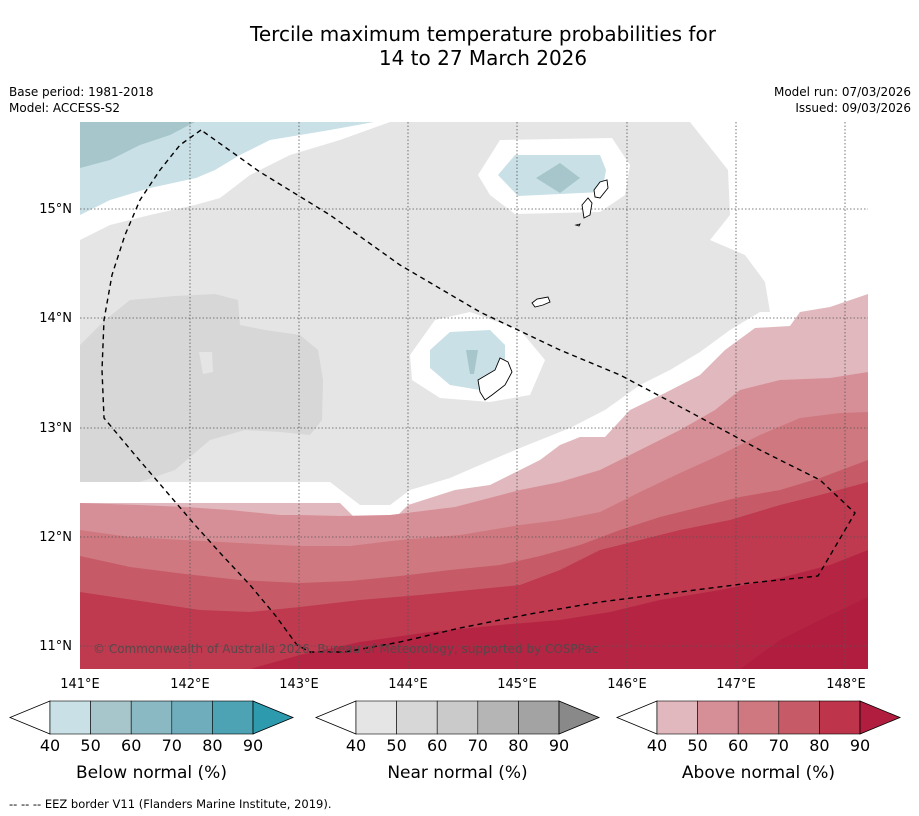 This screenshot has width=919, height=816. I want to click on saipan-island, so click(601, 189).